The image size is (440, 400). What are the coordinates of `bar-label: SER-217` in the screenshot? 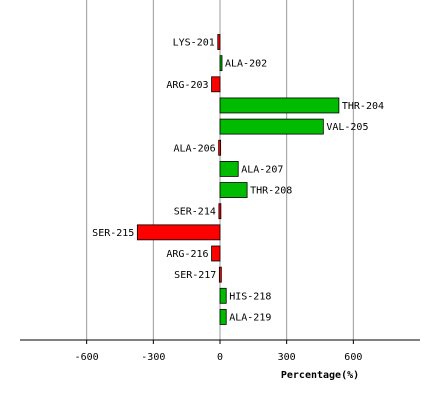 It's located at (195, 275).